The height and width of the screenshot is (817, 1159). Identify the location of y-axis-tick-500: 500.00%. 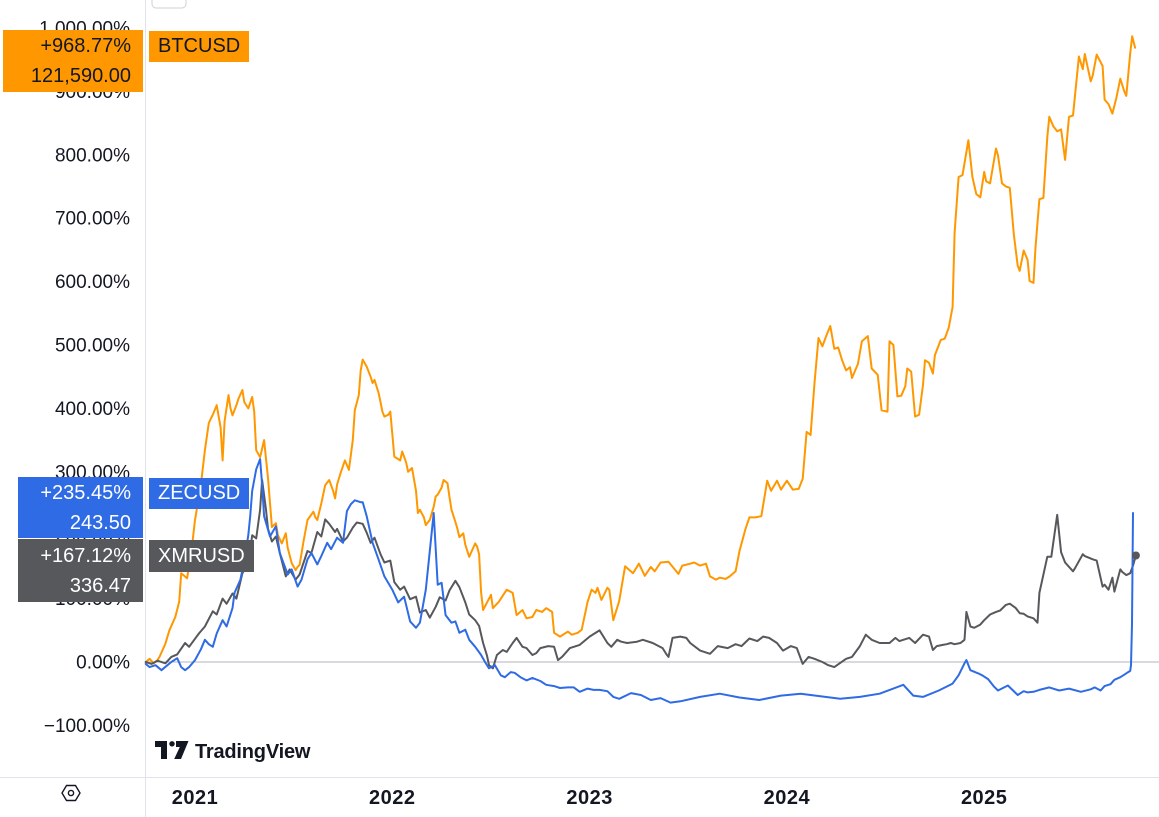
(92, 346).